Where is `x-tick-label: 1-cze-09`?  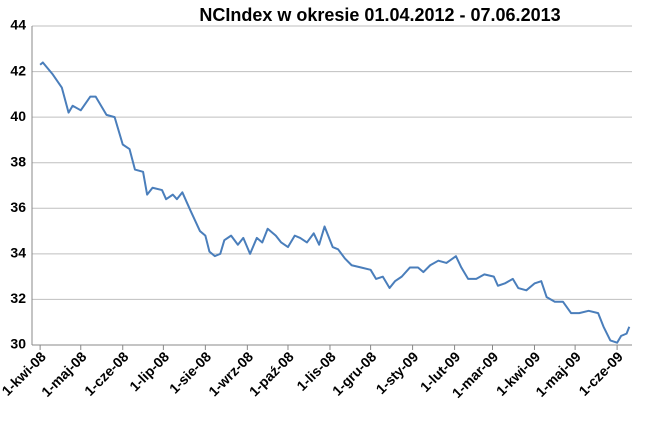
x-tick-label: 1-cze-09 is located at coordinates (600, 373).